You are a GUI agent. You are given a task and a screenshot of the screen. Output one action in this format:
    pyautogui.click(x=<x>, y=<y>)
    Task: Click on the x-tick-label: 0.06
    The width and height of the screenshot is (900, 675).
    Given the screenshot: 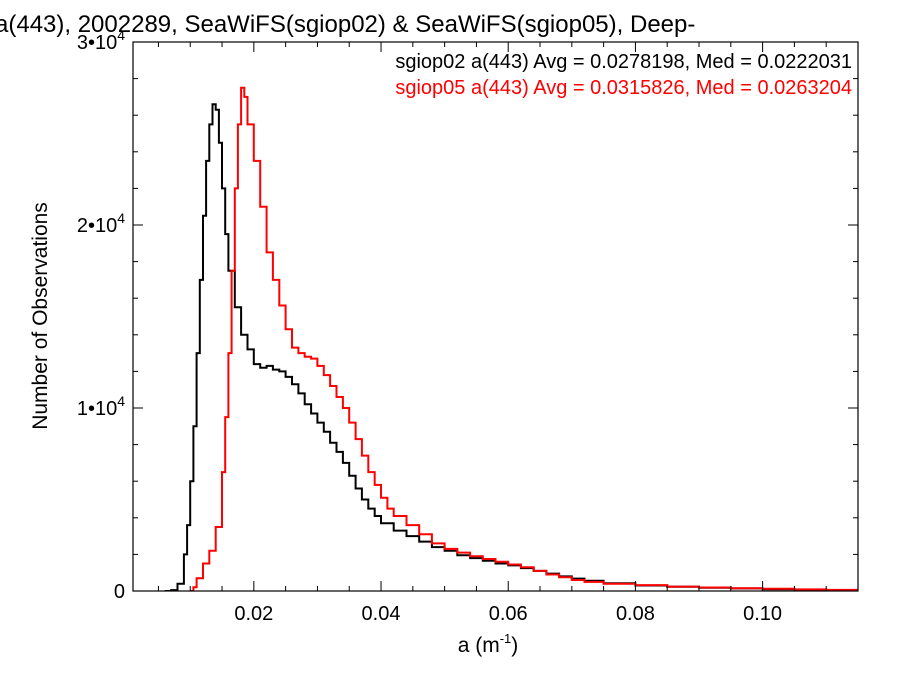 What is the action you would take?
    pyautogui.click(x=508, y=614)
    